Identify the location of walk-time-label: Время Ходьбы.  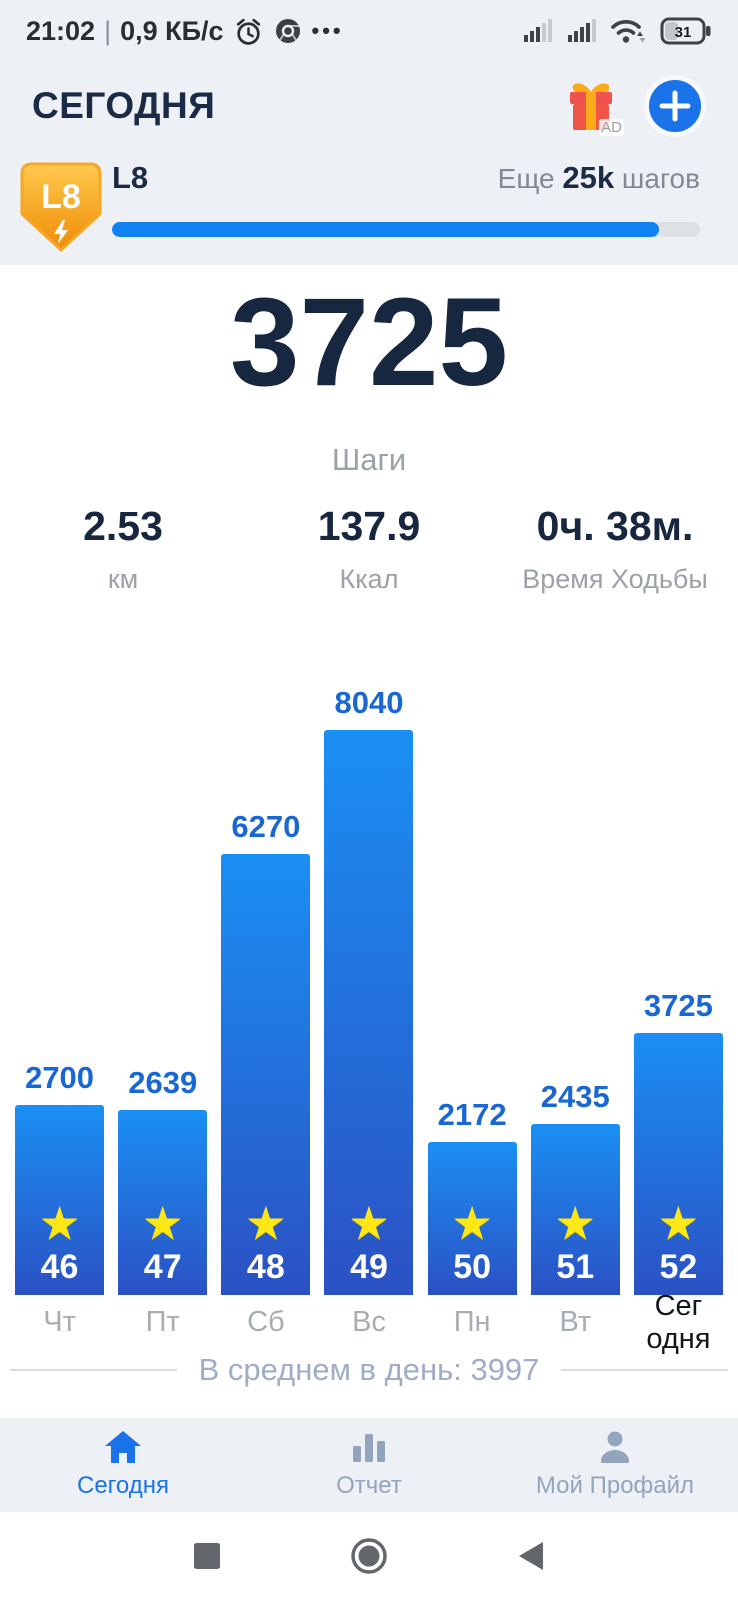
(615, 579).